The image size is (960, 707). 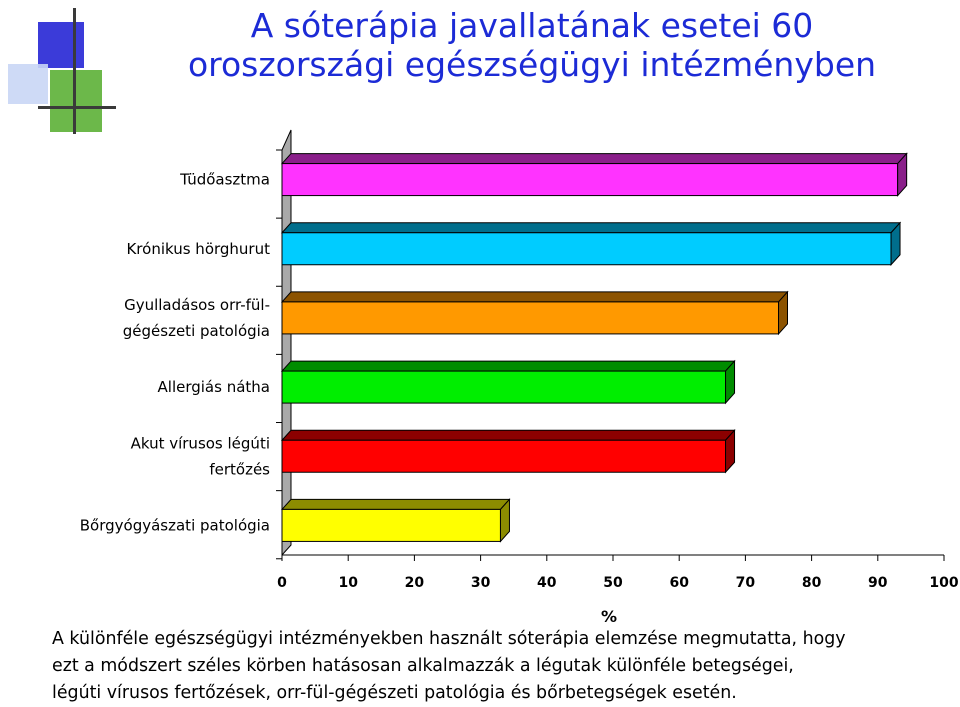 I want to click on x-tick-label: 60, so click(x=679, y=583).